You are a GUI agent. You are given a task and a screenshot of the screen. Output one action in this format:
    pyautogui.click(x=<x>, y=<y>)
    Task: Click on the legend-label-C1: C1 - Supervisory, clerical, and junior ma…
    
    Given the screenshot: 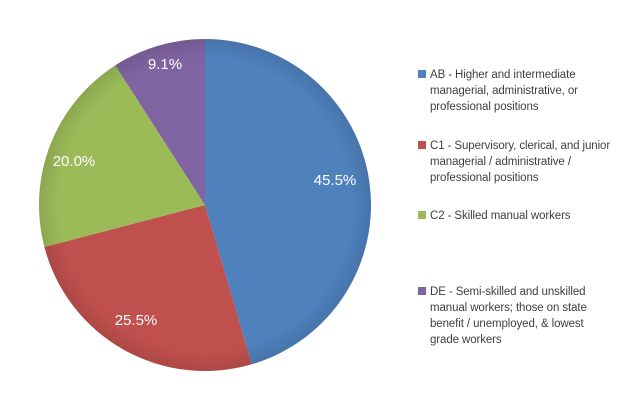 What is the action you would take?
    pyautogui.click(x=520, y=162)
    